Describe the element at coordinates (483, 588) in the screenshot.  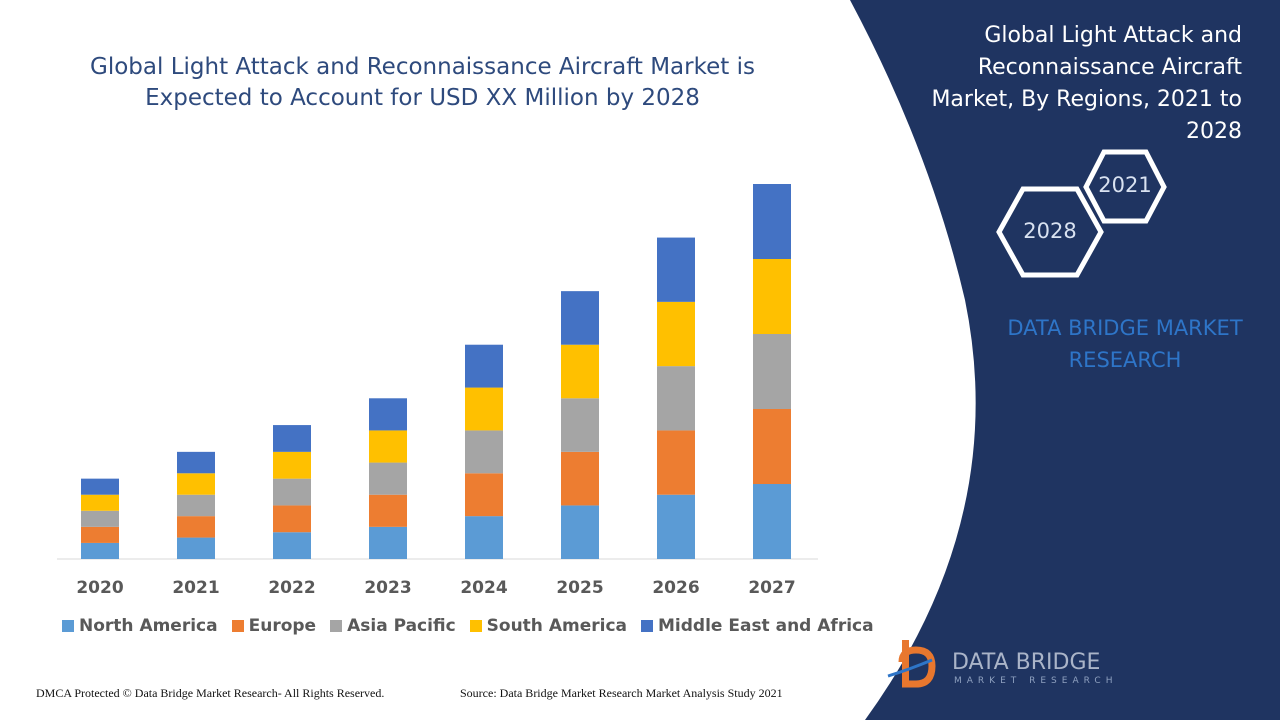
I see `x-tick-label-2024: 2024` at that location.